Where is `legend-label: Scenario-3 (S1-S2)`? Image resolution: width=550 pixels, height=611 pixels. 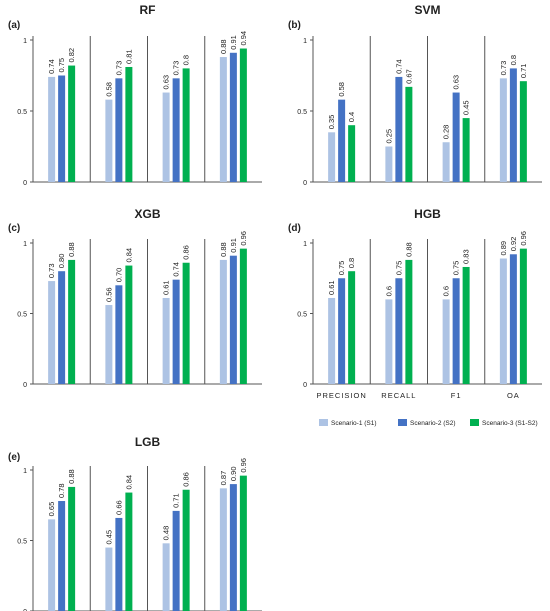
legend-label: Scenario-3 (S1-S2) is located at coordinates (510, 423).